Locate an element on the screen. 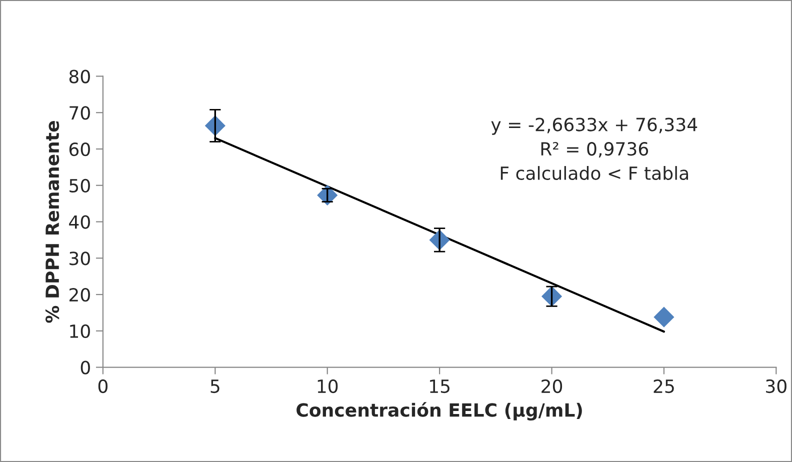 Image resolution: width=792 pixels, height=462 pixels. x-axis-title: Concentración EELC (µg/mL) is located at coordinates (439, 411).